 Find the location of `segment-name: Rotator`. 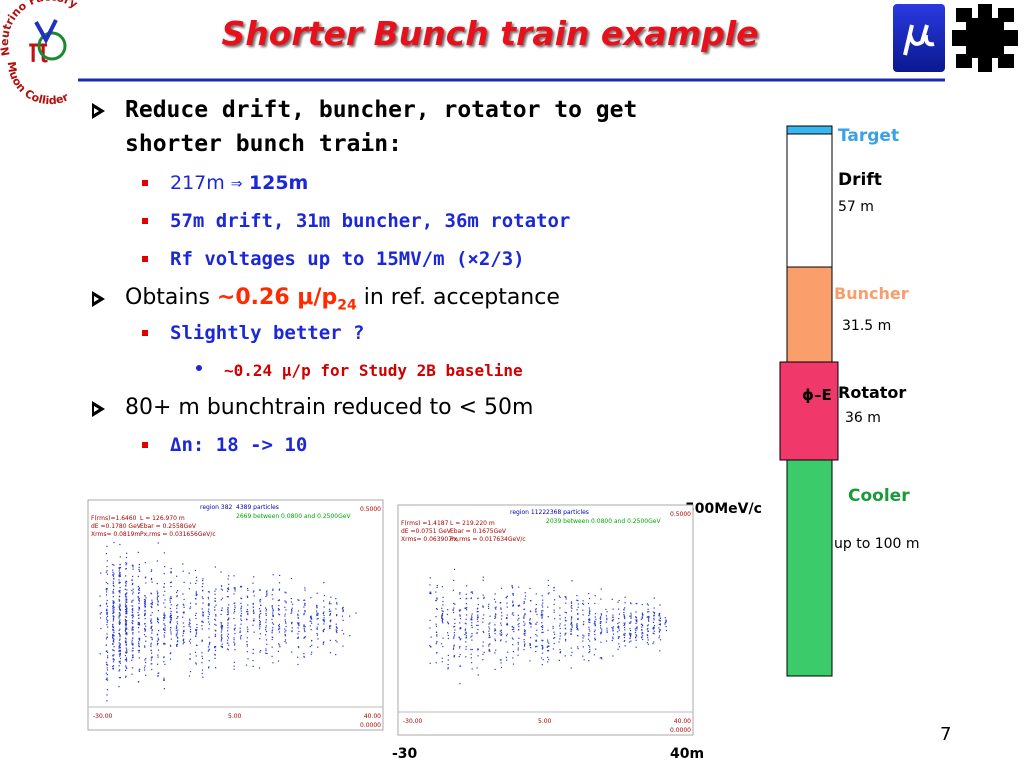

segment-name: Rotator is located at coordinates (872, 392).